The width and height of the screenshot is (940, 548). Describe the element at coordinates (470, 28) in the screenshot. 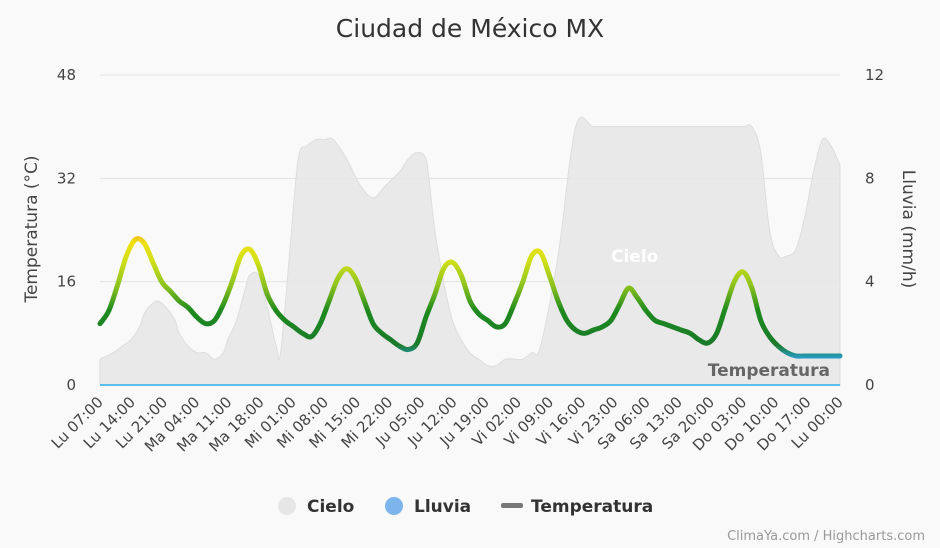

I see `chart-title: Ciudad de México MX` at that location.